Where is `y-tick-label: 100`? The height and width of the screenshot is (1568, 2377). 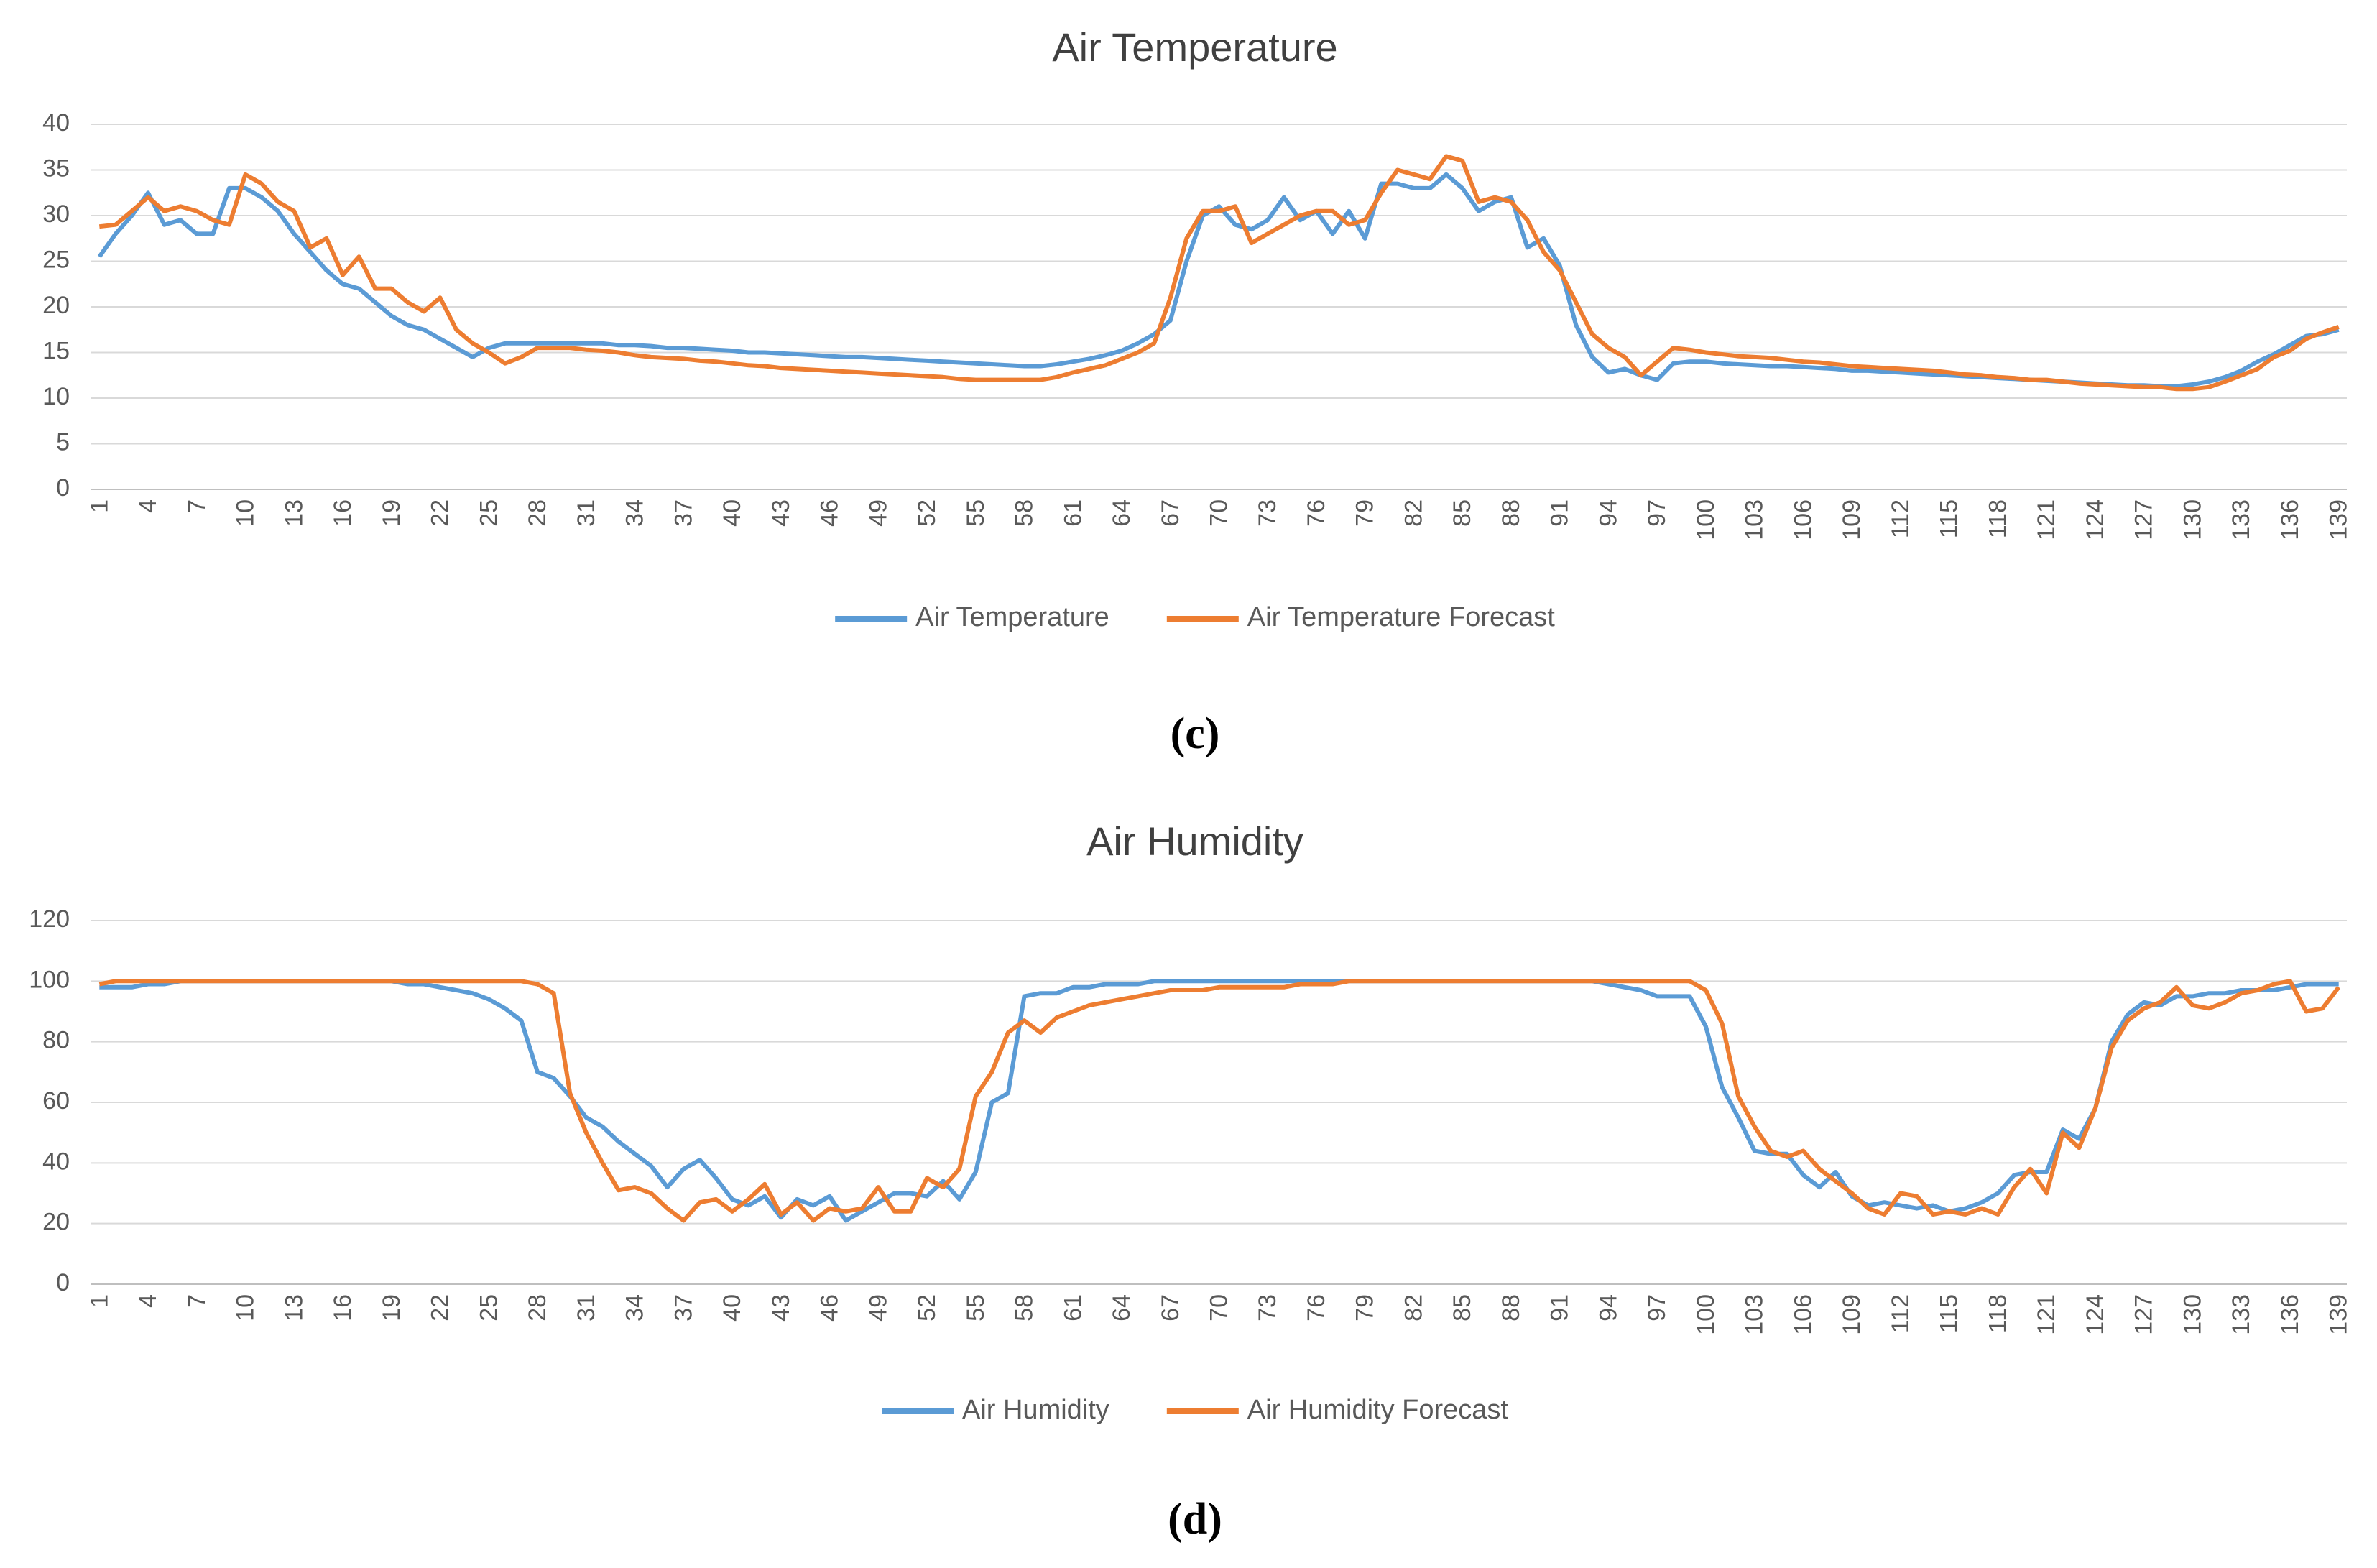 y-tick-label: 100 is located at coordinates (49, 979).